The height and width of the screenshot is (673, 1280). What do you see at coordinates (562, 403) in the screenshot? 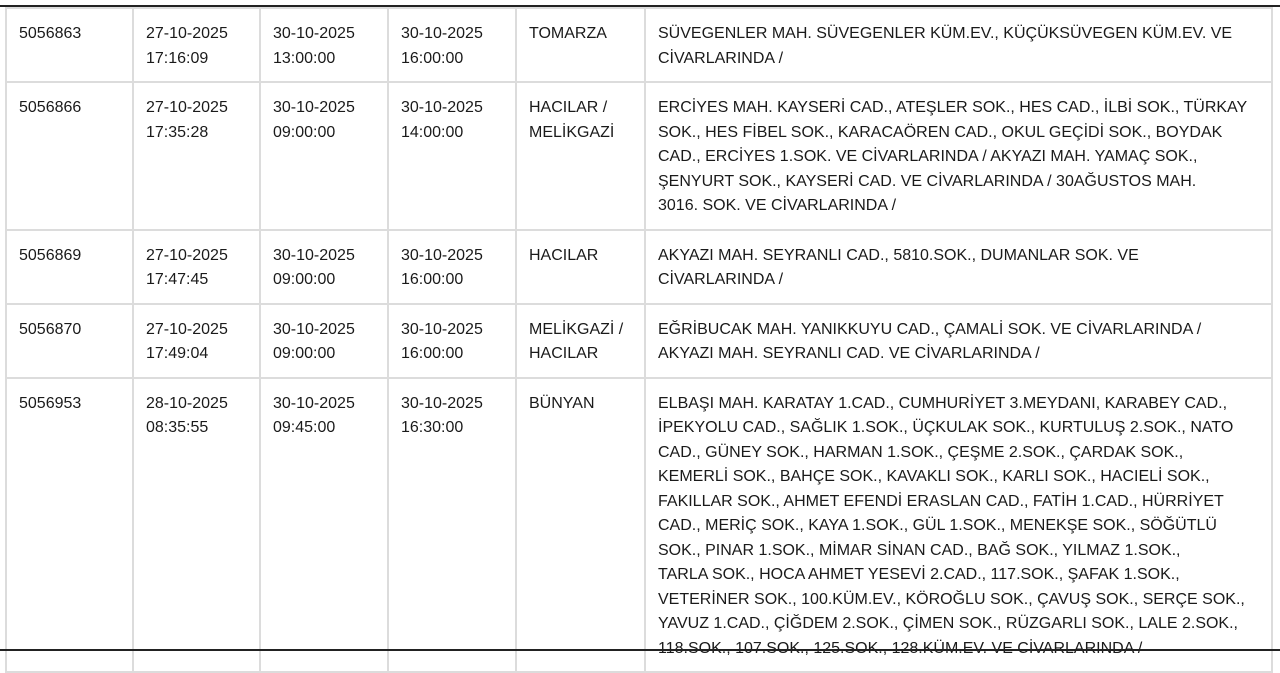
I see `district-line: BÜNYAN` at bounding box center [562, 403].